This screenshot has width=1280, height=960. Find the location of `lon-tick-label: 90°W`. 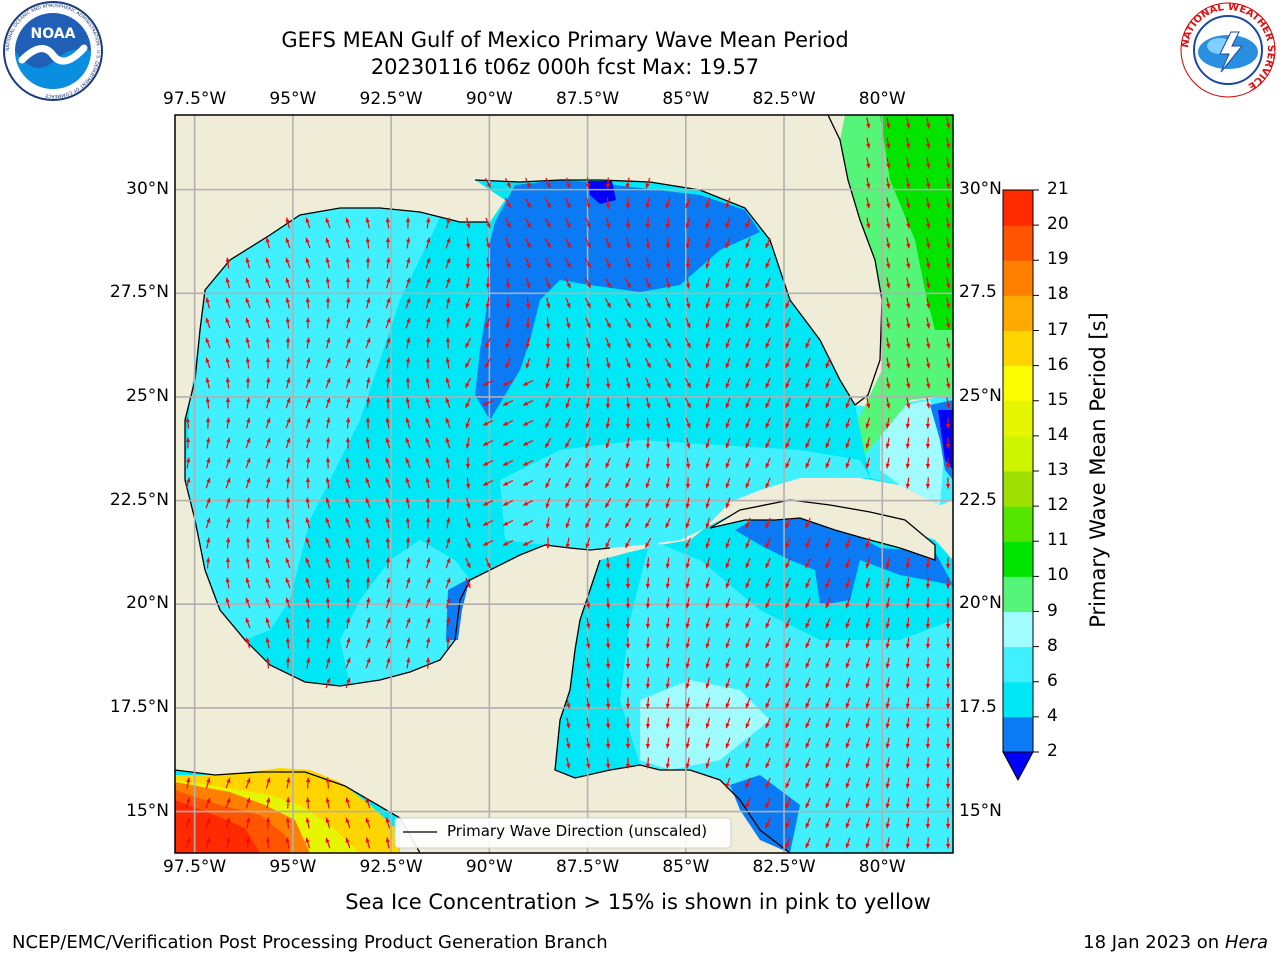

lon-tick-label: 90°W is located at coordinates (489, 867).